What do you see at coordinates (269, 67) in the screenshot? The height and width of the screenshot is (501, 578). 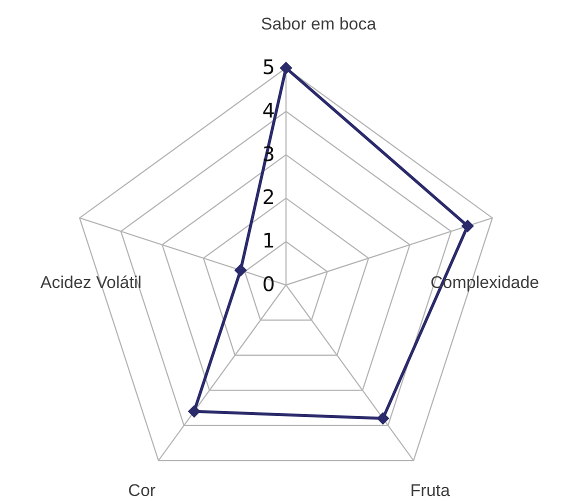 I see `y-tick-label: 5` at bounding box center [269, 67].